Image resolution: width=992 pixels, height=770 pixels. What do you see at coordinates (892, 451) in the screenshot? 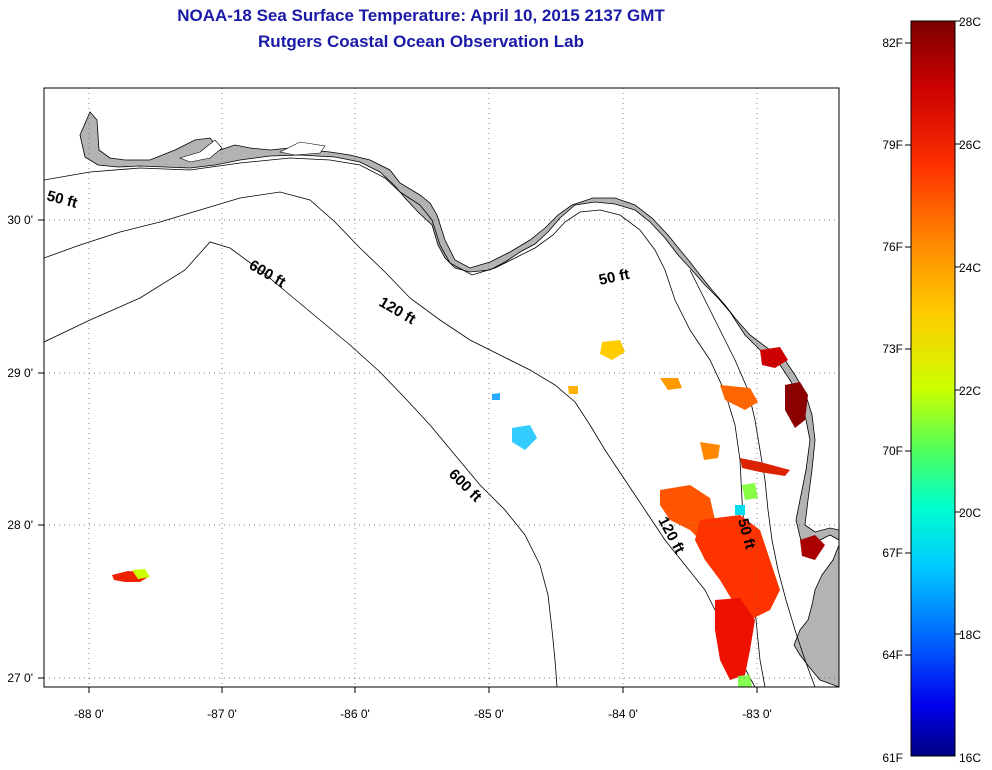
I see `colorbar-f-label: 70F` at bounding box center [892, 451].